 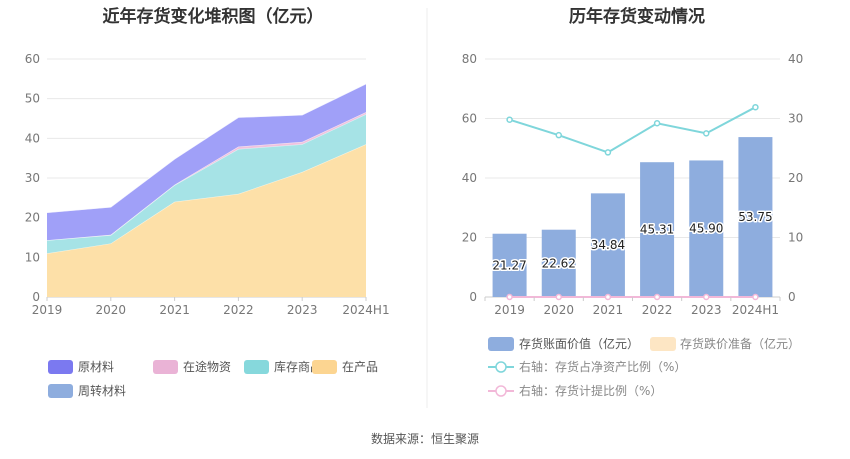 I want to click on area-edge, so click(x=206, y=148).